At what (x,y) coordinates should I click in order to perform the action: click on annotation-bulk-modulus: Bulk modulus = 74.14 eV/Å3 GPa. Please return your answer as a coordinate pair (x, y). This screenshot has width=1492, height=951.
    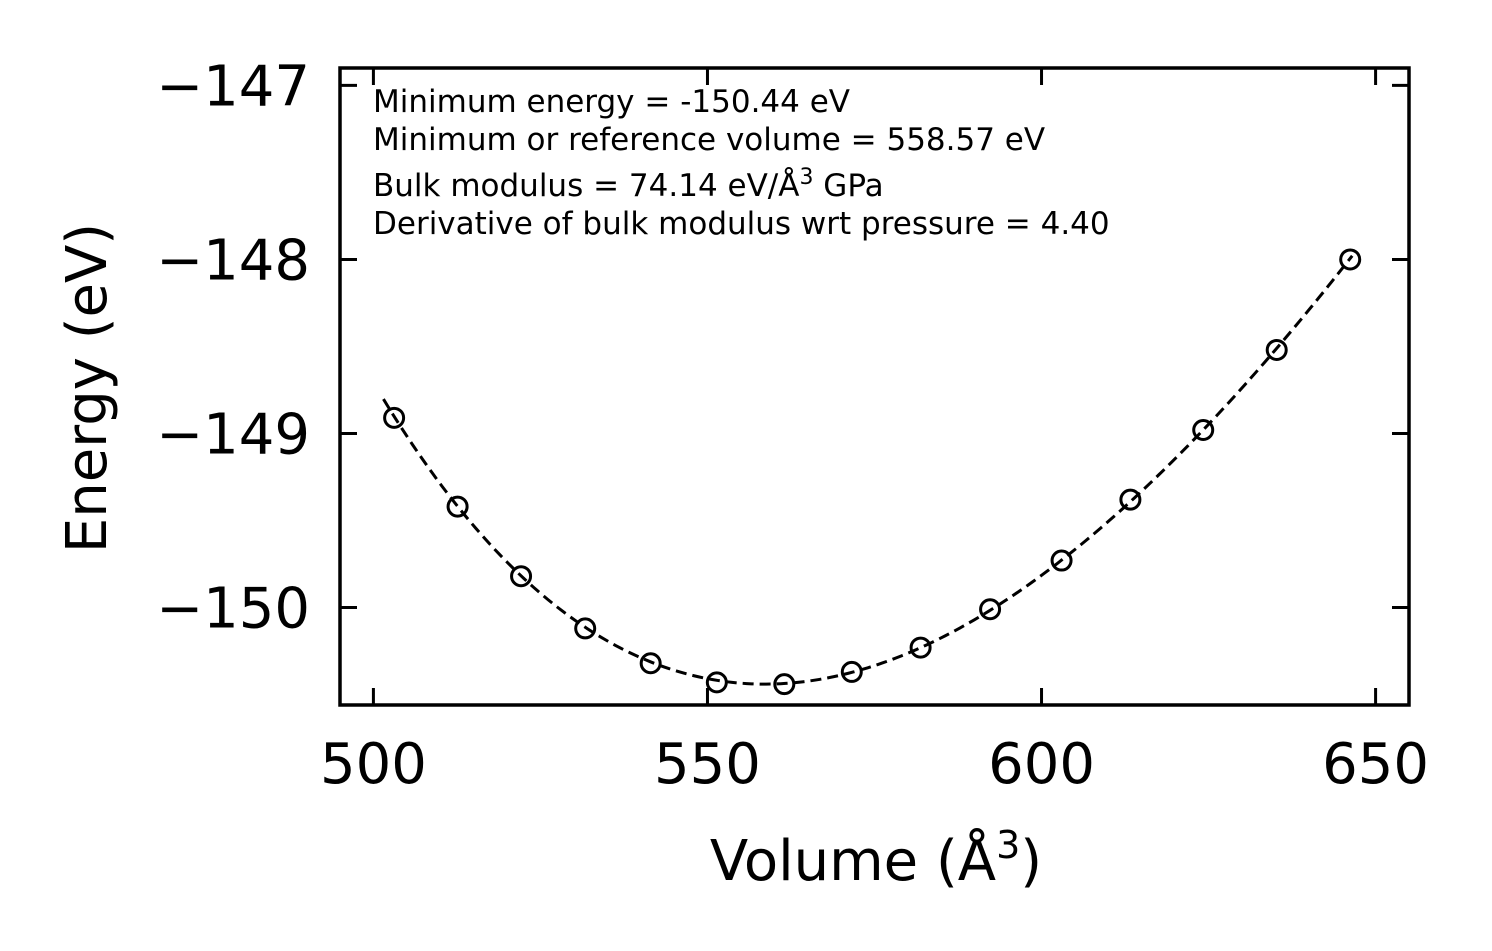
    Looking at the image, I should click on (628, 184).